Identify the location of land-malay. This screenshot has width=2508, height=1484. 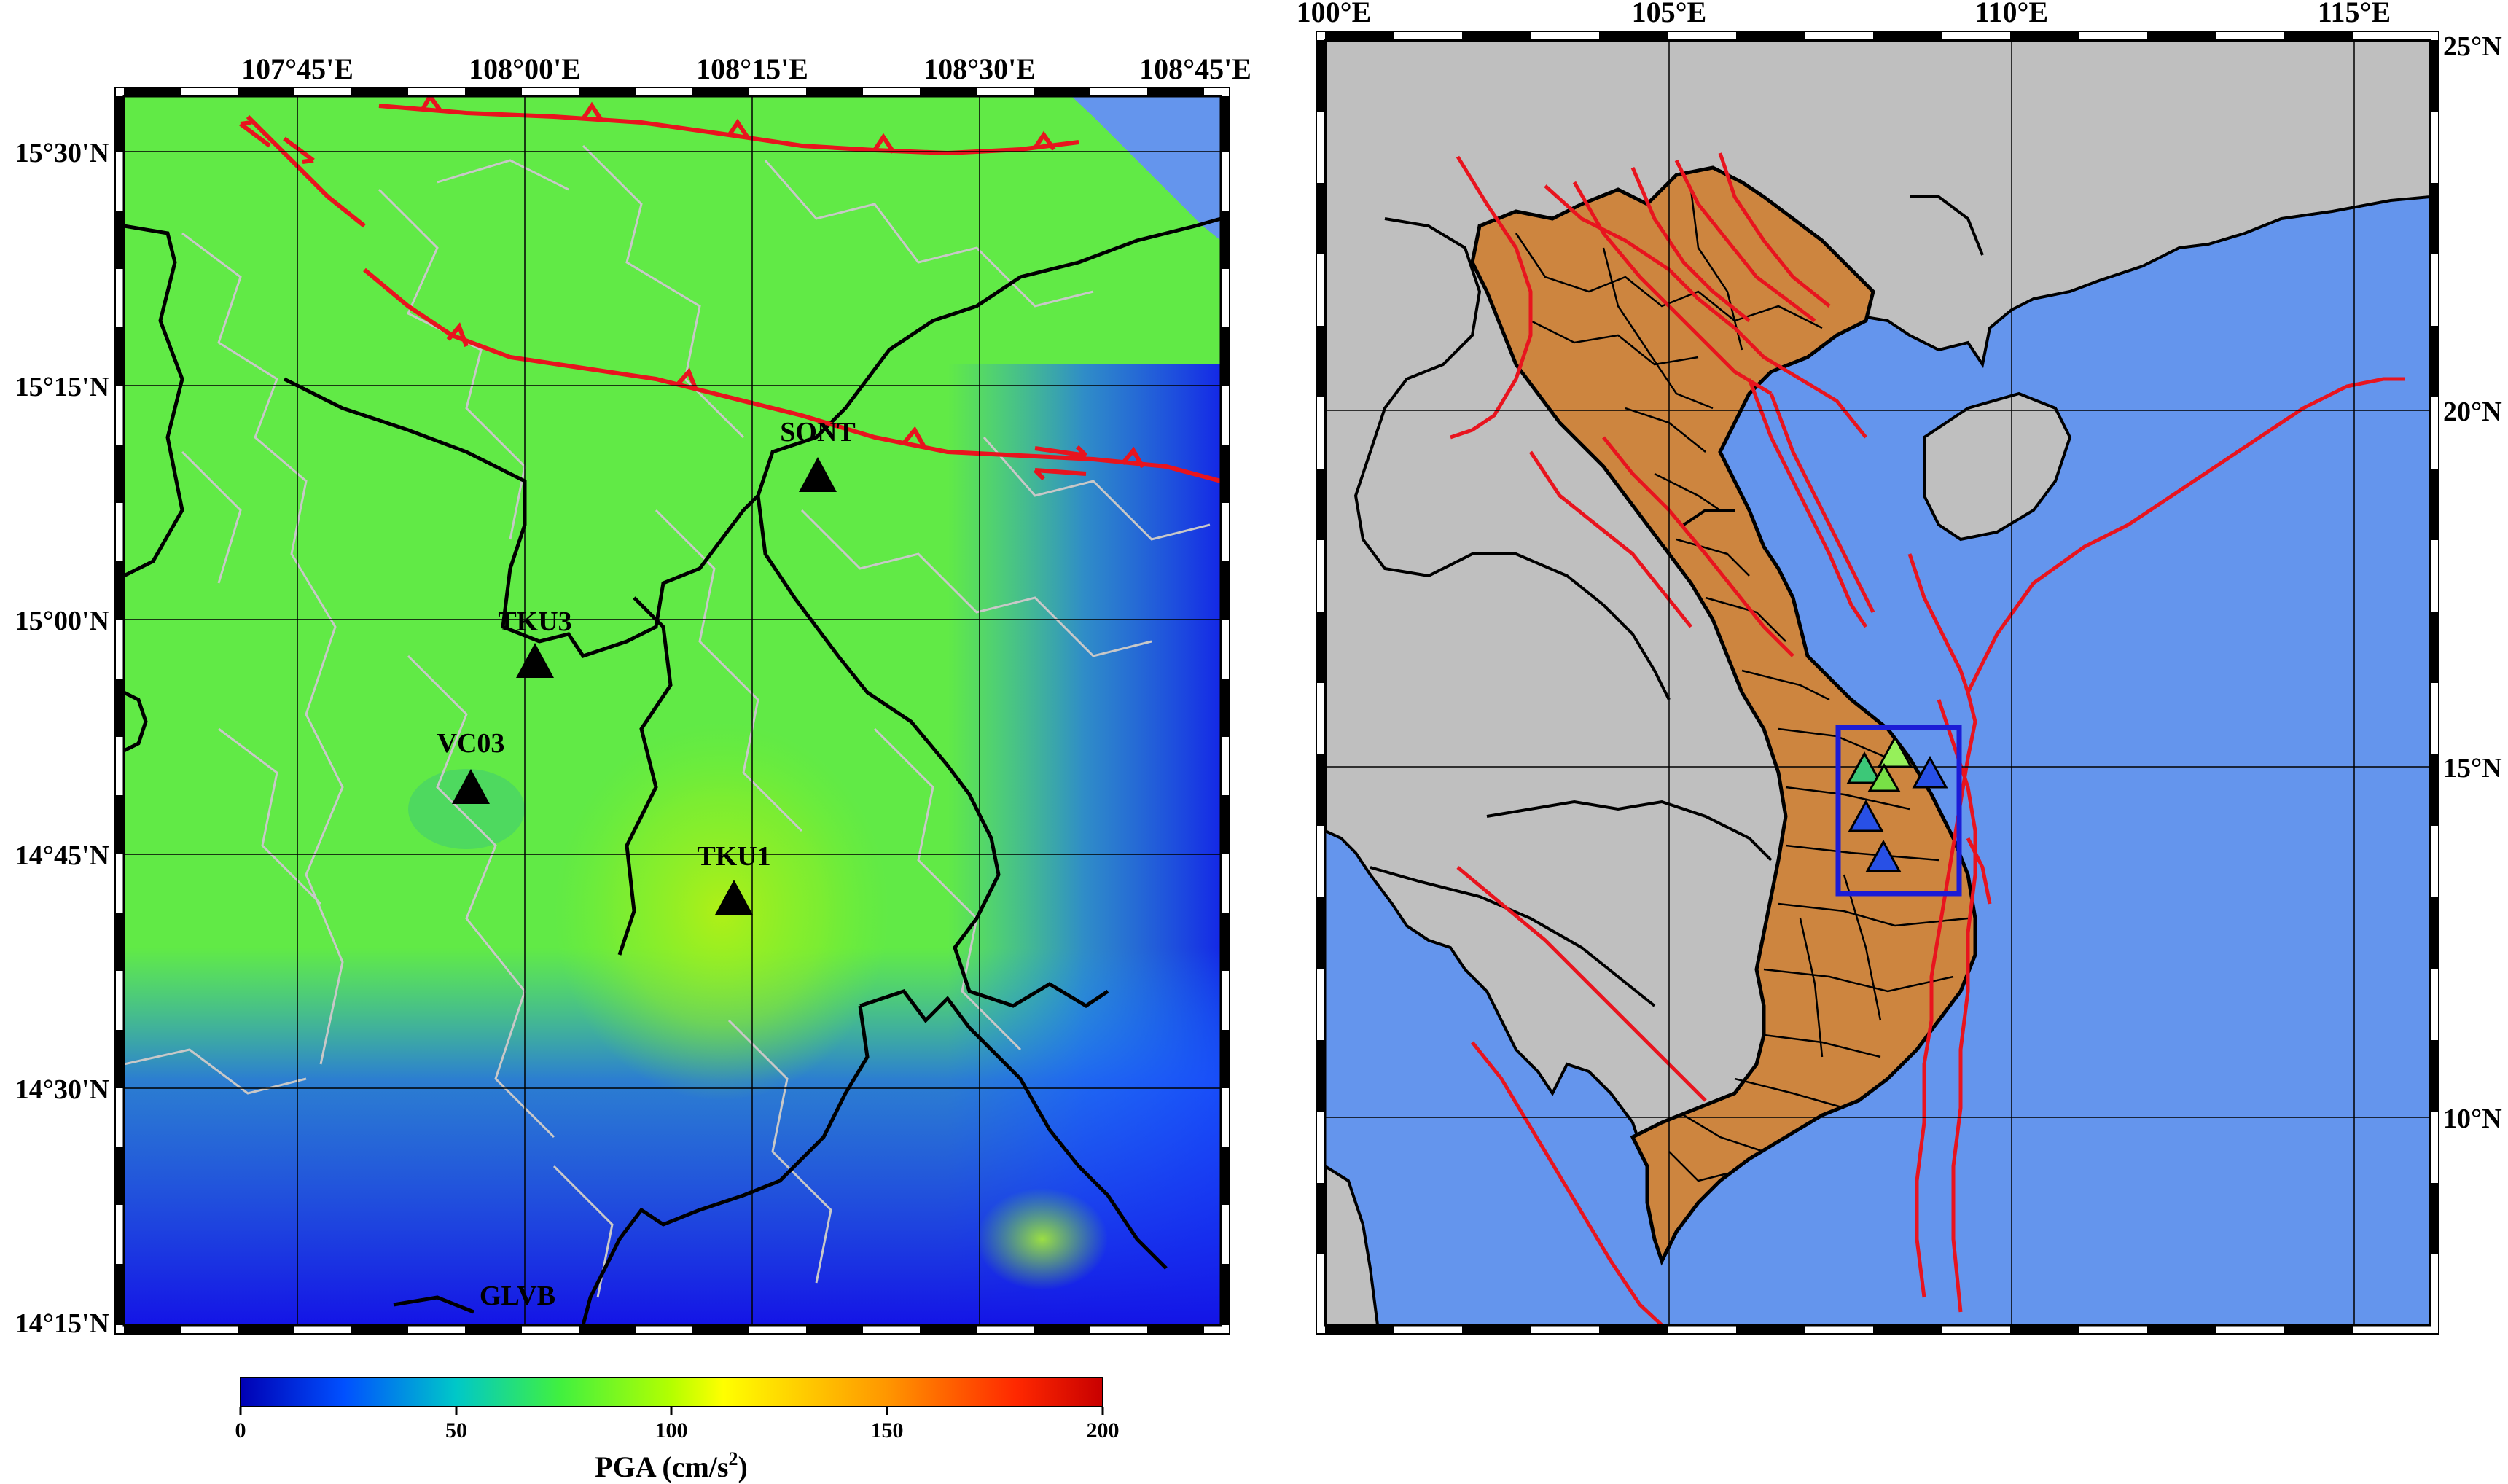
(1352, 1244).